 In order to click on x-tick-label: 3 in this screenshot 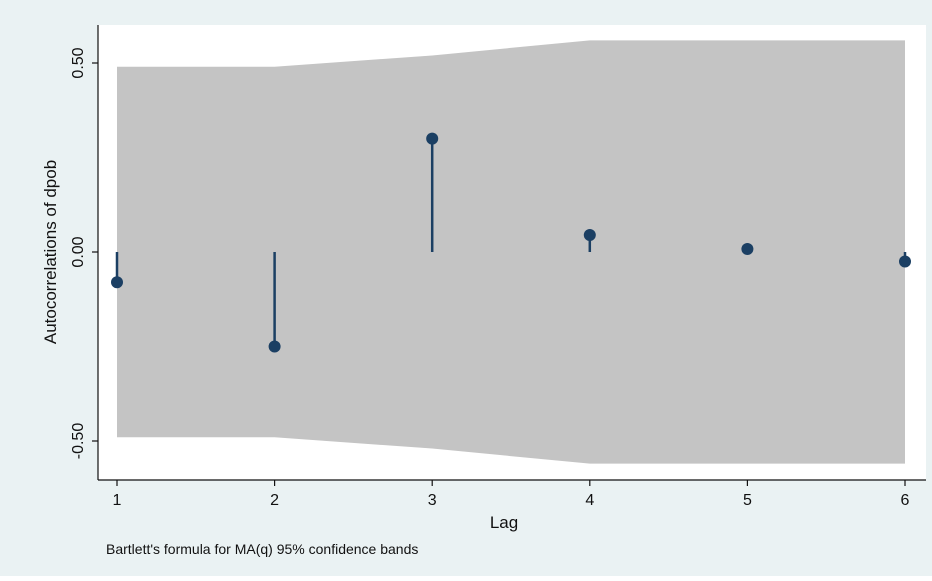, I will do `click(432, 500)`.